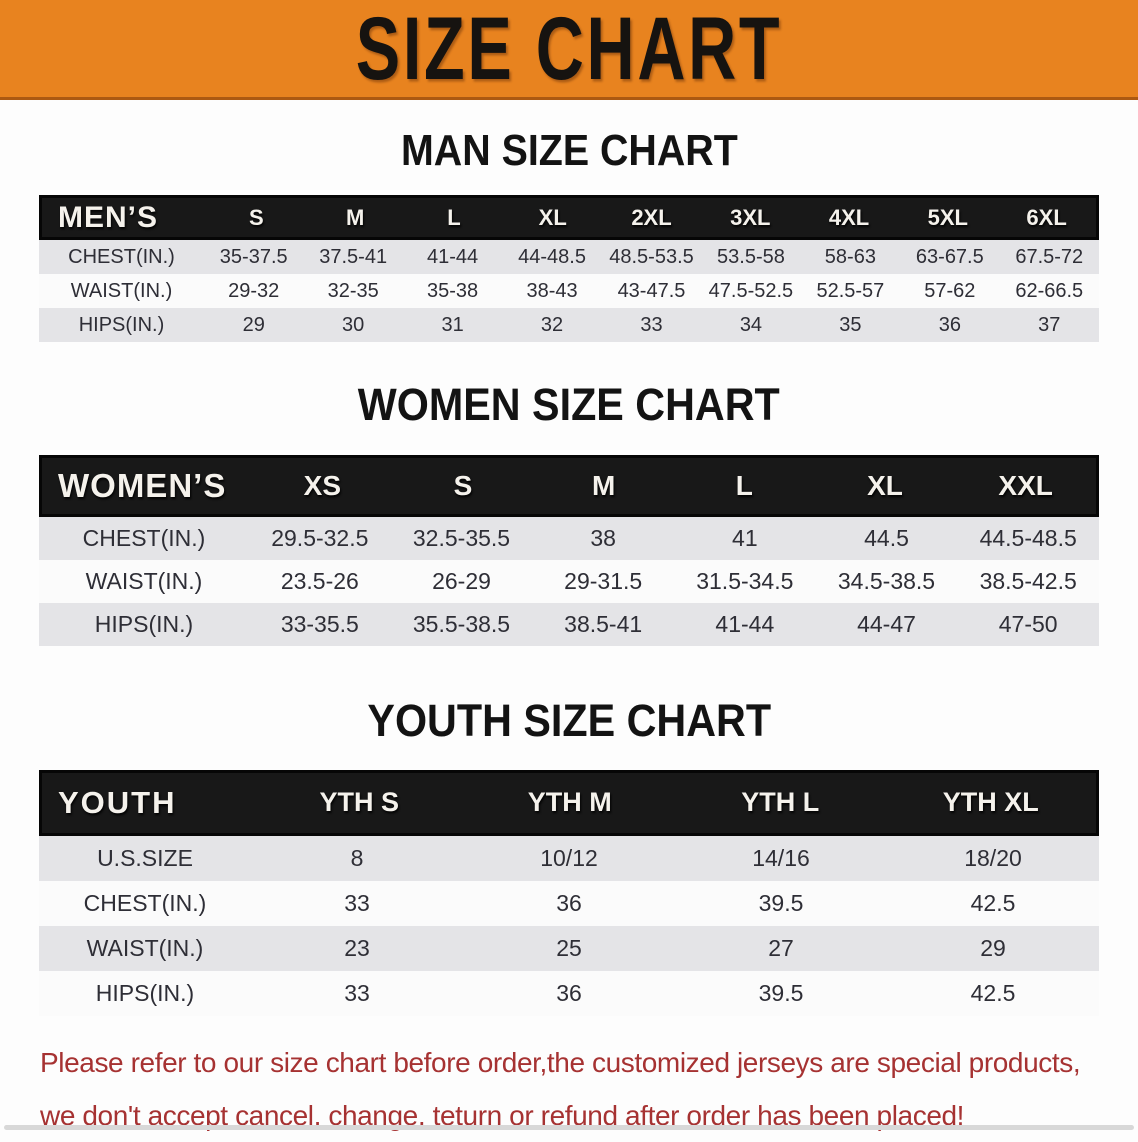 Image resolution: width=1138 pixels, height=1142 pixels. What do you see at coordinates (1028, 538) in the screenshot?
I see `size-value-cell: 44.5-48.5` at bounding box center [1028, 538].